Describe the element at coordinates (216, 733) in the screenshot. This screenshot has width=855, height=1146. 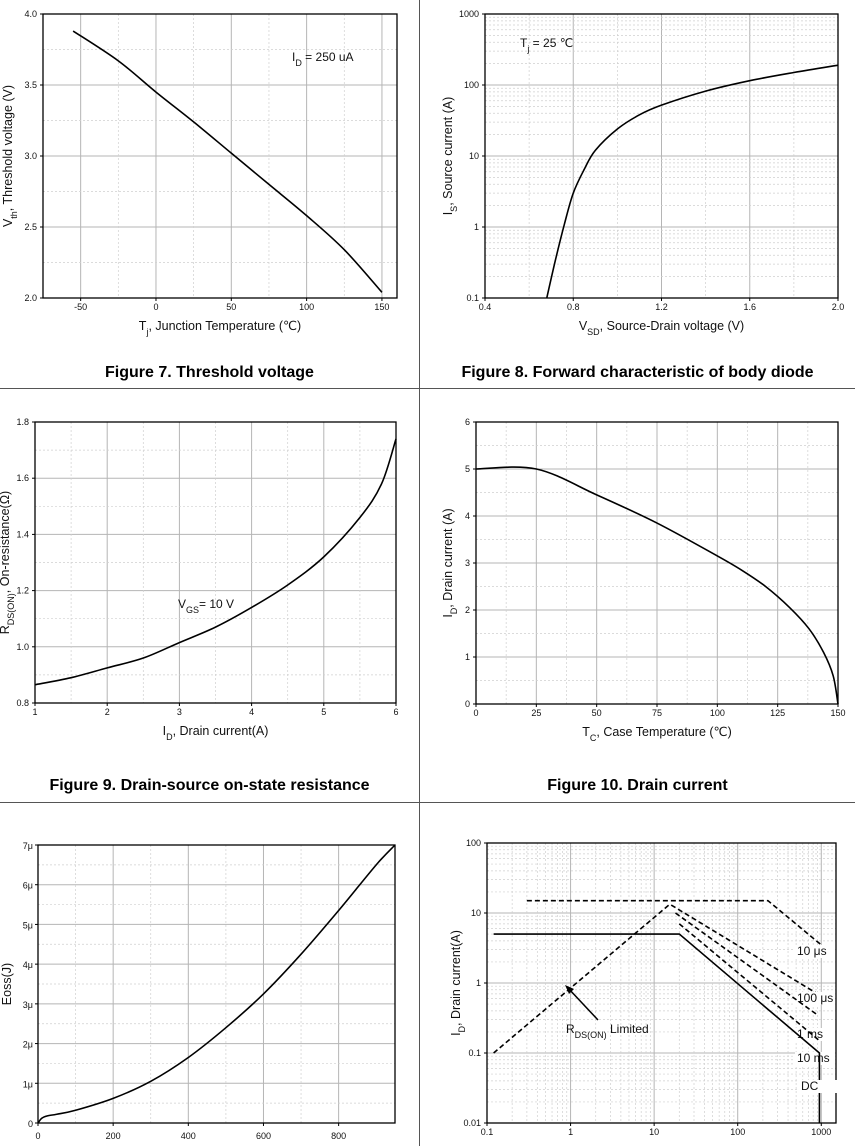
I see `fig9-x-axis-label: ID, Drain current(A)` at that location.